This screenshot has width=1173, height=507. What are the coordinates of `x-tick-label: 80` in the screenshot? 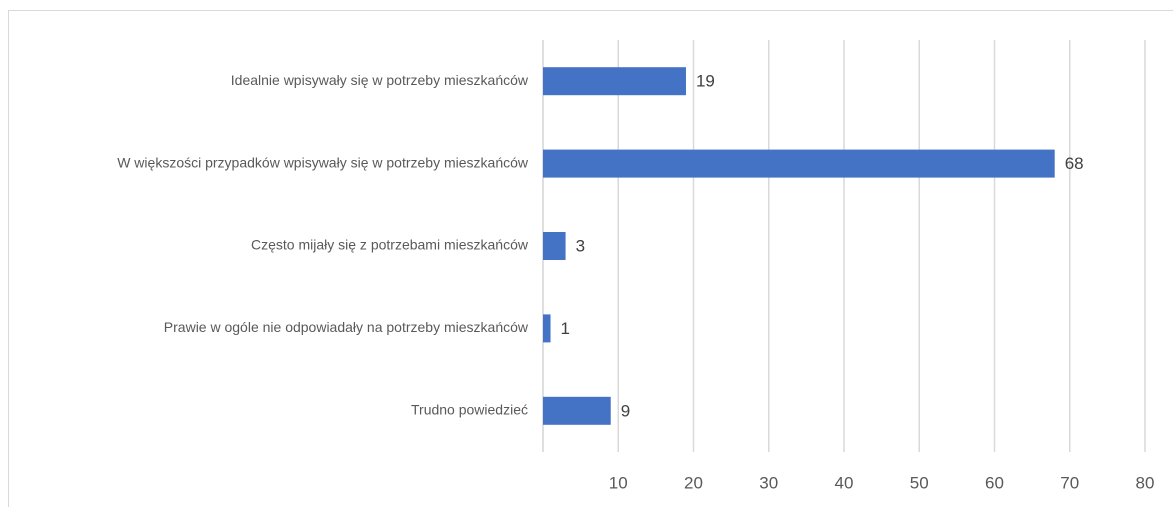 It's located at (1145, 482).